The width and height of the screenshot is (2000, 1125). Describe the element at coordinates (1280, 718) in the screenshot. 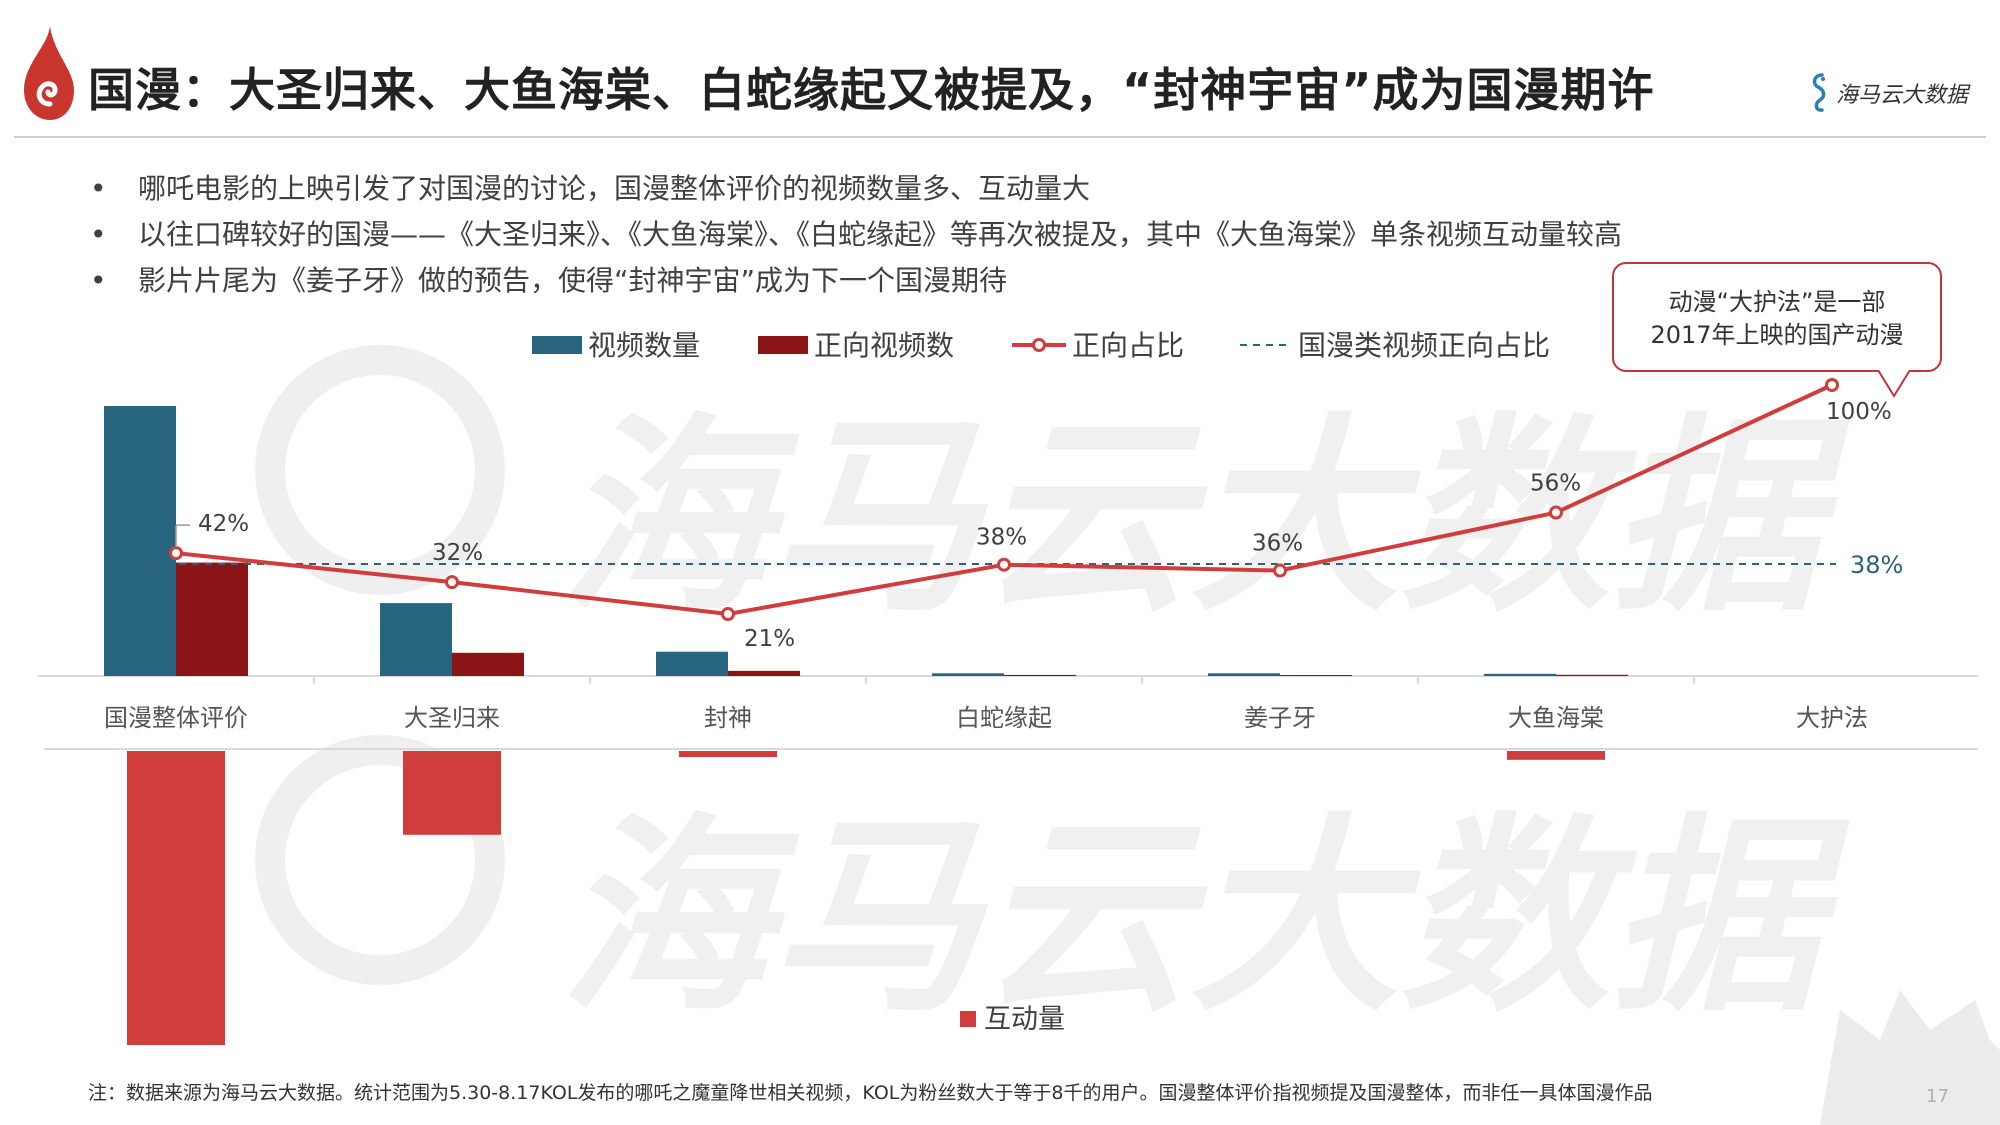

I see `category-label: 姜子牙` at that location.